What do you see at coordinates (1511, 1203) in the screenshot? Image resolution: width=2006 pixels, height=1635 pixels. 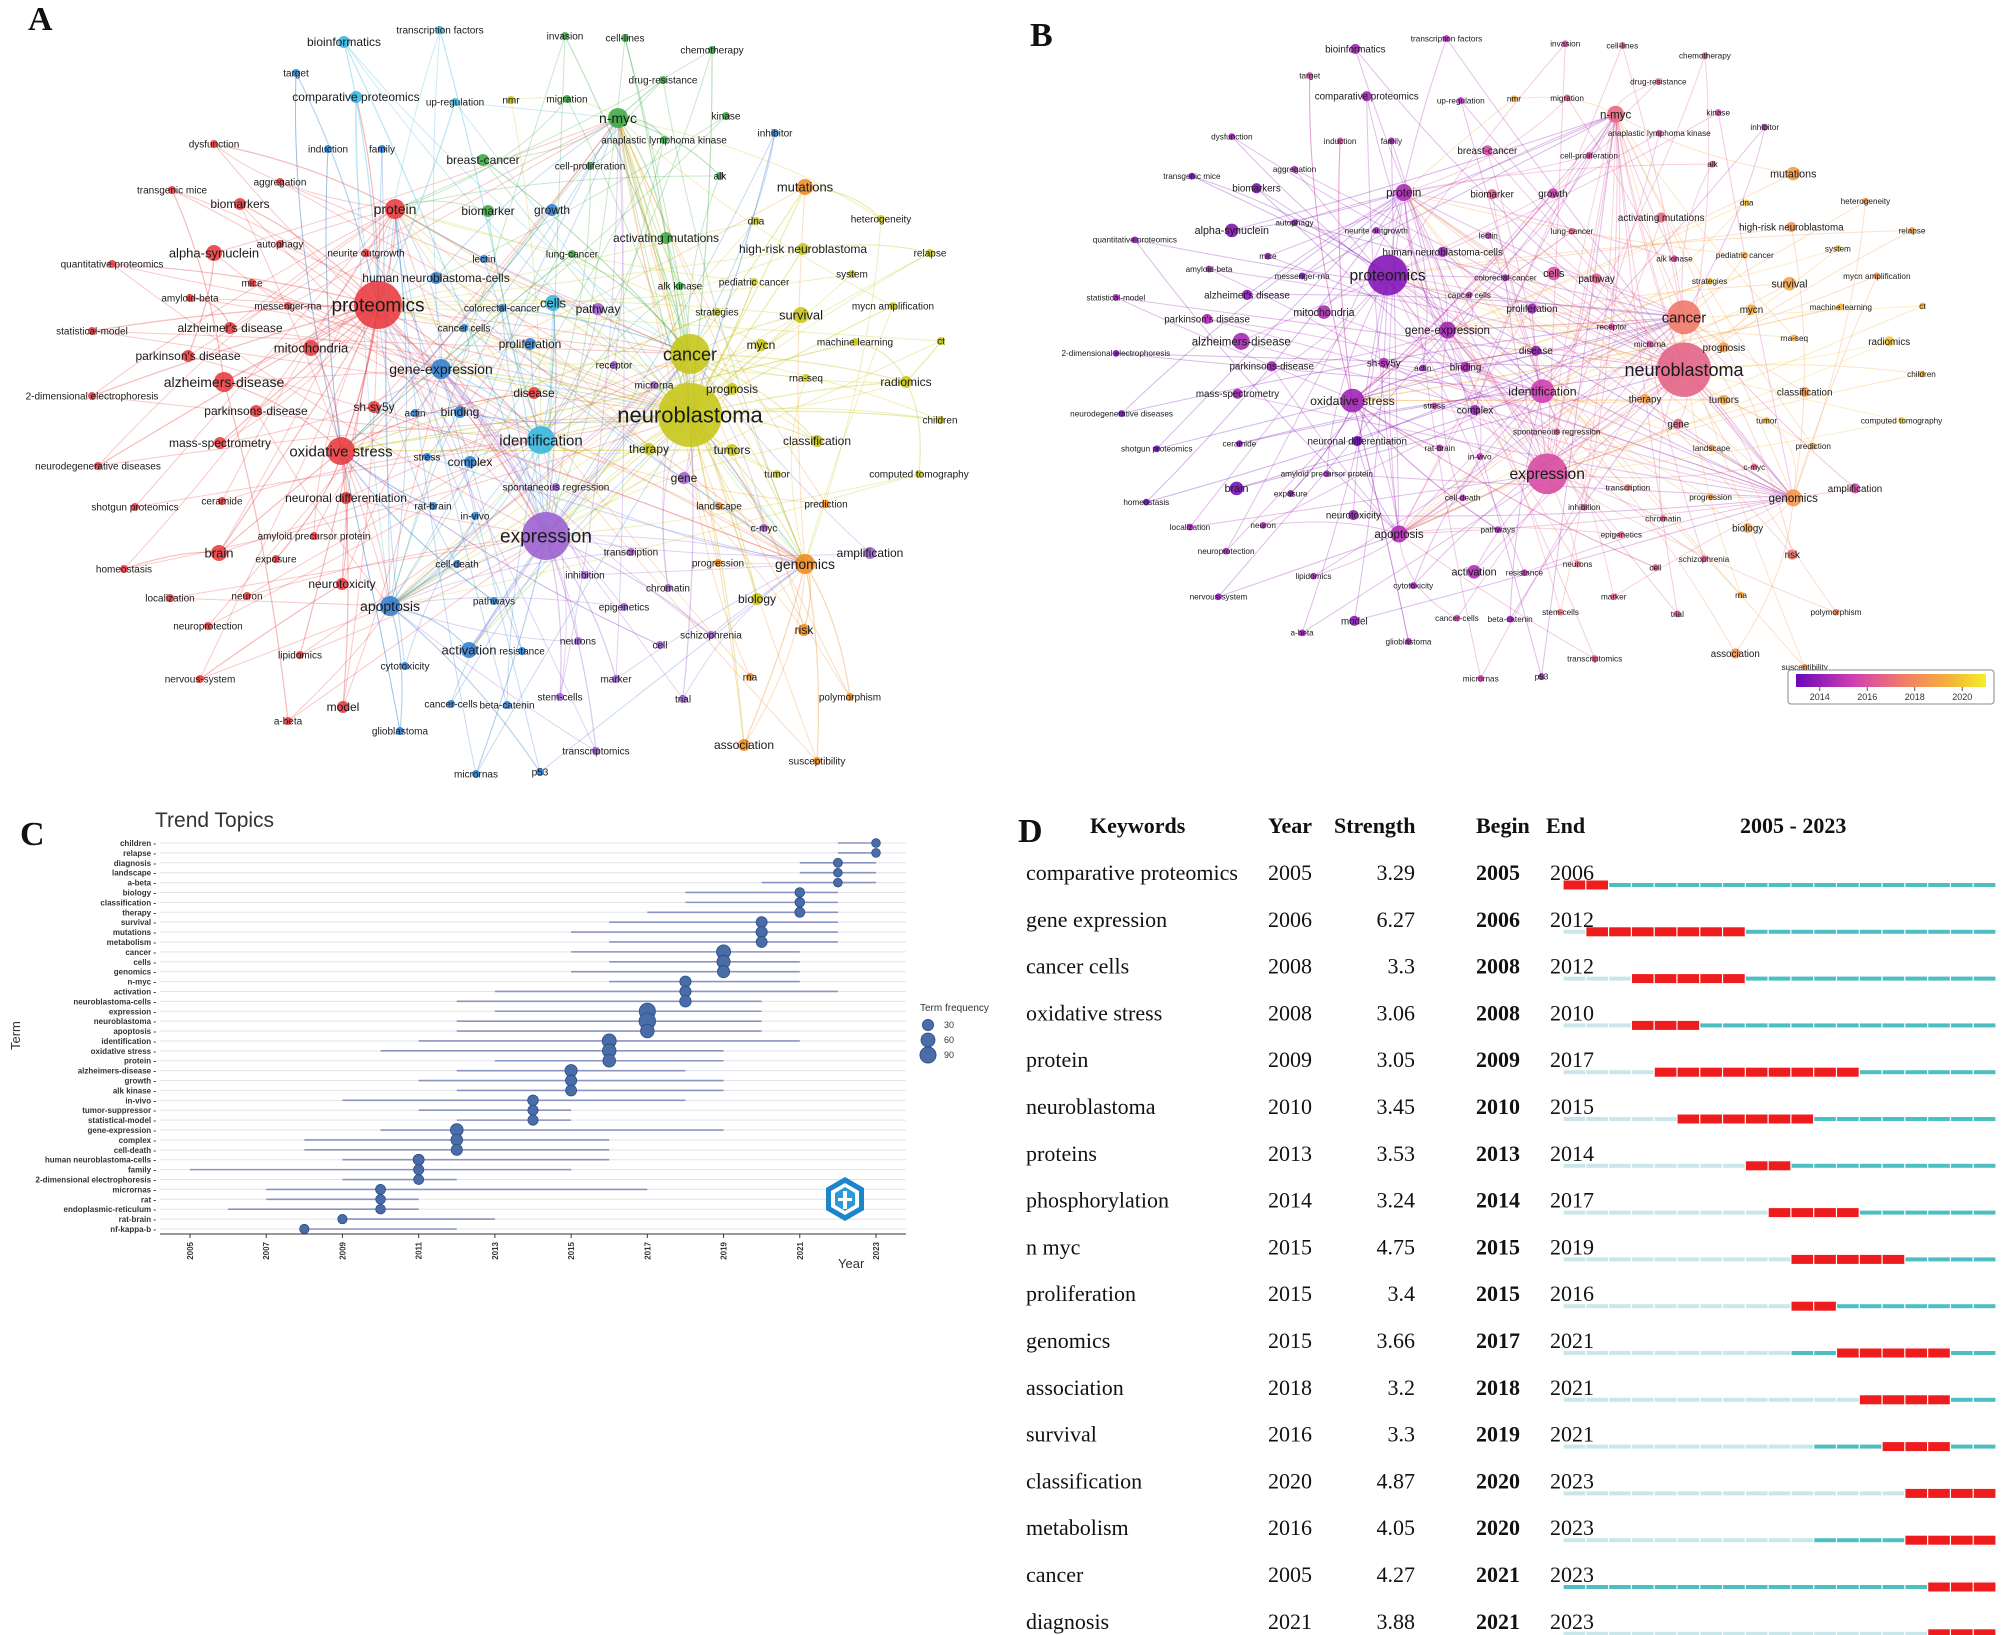 I see `burst-row-phosphorylation: phosphorylation 2014 3.24 2014 2017` at bounding box center [1511, 1203].